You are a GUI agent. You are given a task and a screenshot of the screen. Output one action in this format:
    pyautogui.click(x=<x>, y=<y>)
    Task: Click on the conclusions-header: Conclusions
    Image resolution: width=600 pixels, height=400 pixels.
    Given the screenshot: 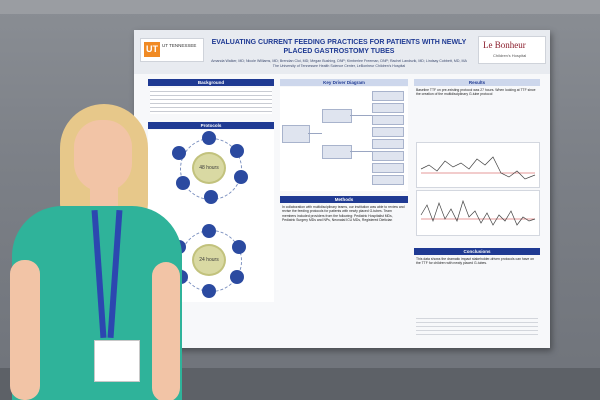 What is the action you would take?
    pyautogui.click(x=477, y=251)
    